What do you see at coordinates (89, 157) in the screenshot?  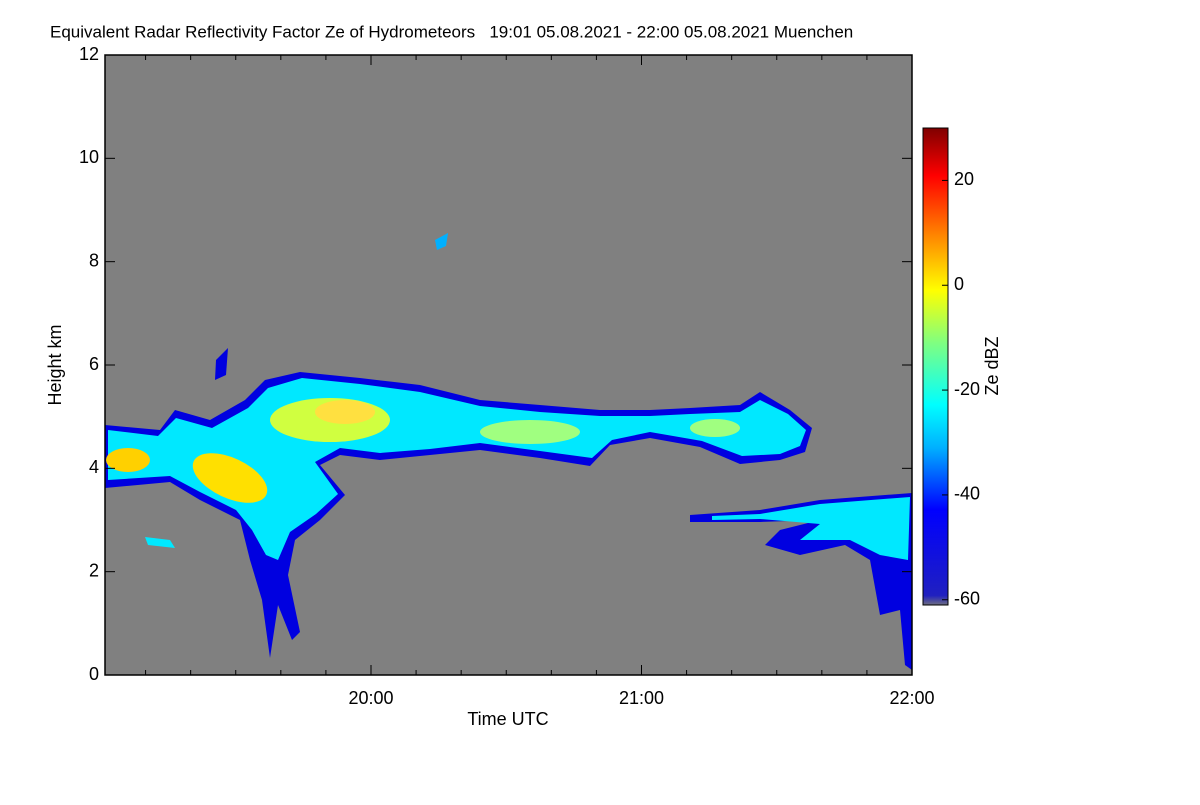 I see `y-tick-label: 10` at bounding box center [89, 157].